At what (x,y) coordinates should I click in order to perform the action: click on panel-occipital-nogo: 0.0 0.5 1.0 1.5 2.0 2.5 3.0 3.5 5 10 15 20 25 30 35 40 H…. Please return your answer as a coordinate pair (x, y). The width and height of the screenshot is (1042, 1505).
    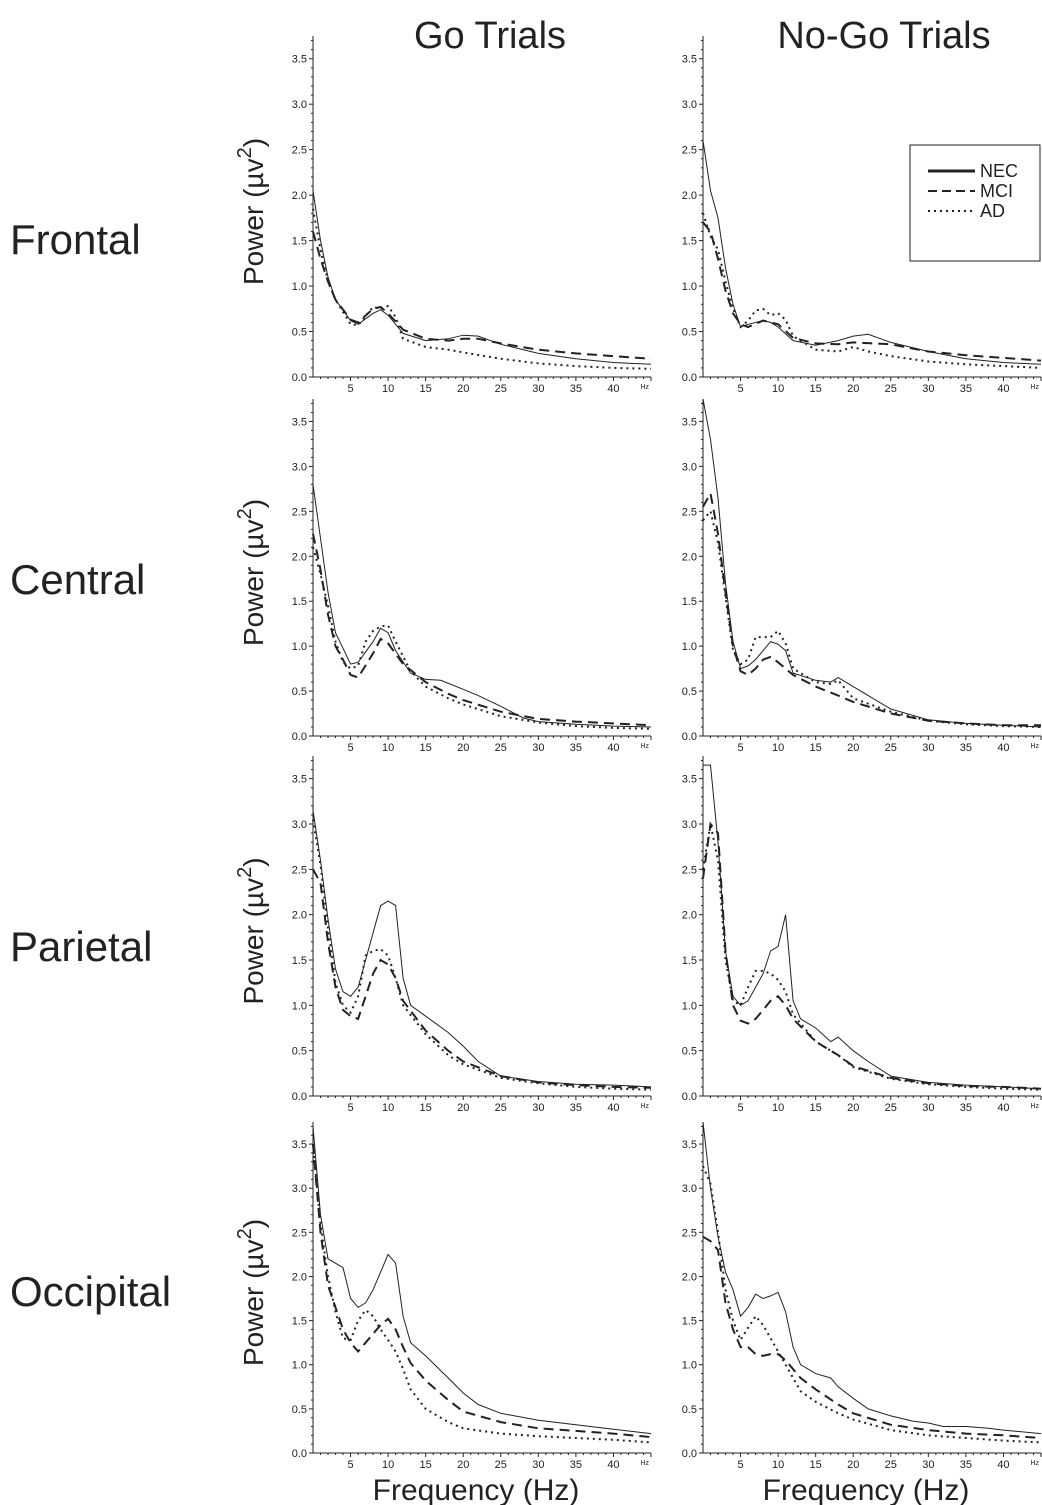
    Looking at the image, I should click on (862, 1296).